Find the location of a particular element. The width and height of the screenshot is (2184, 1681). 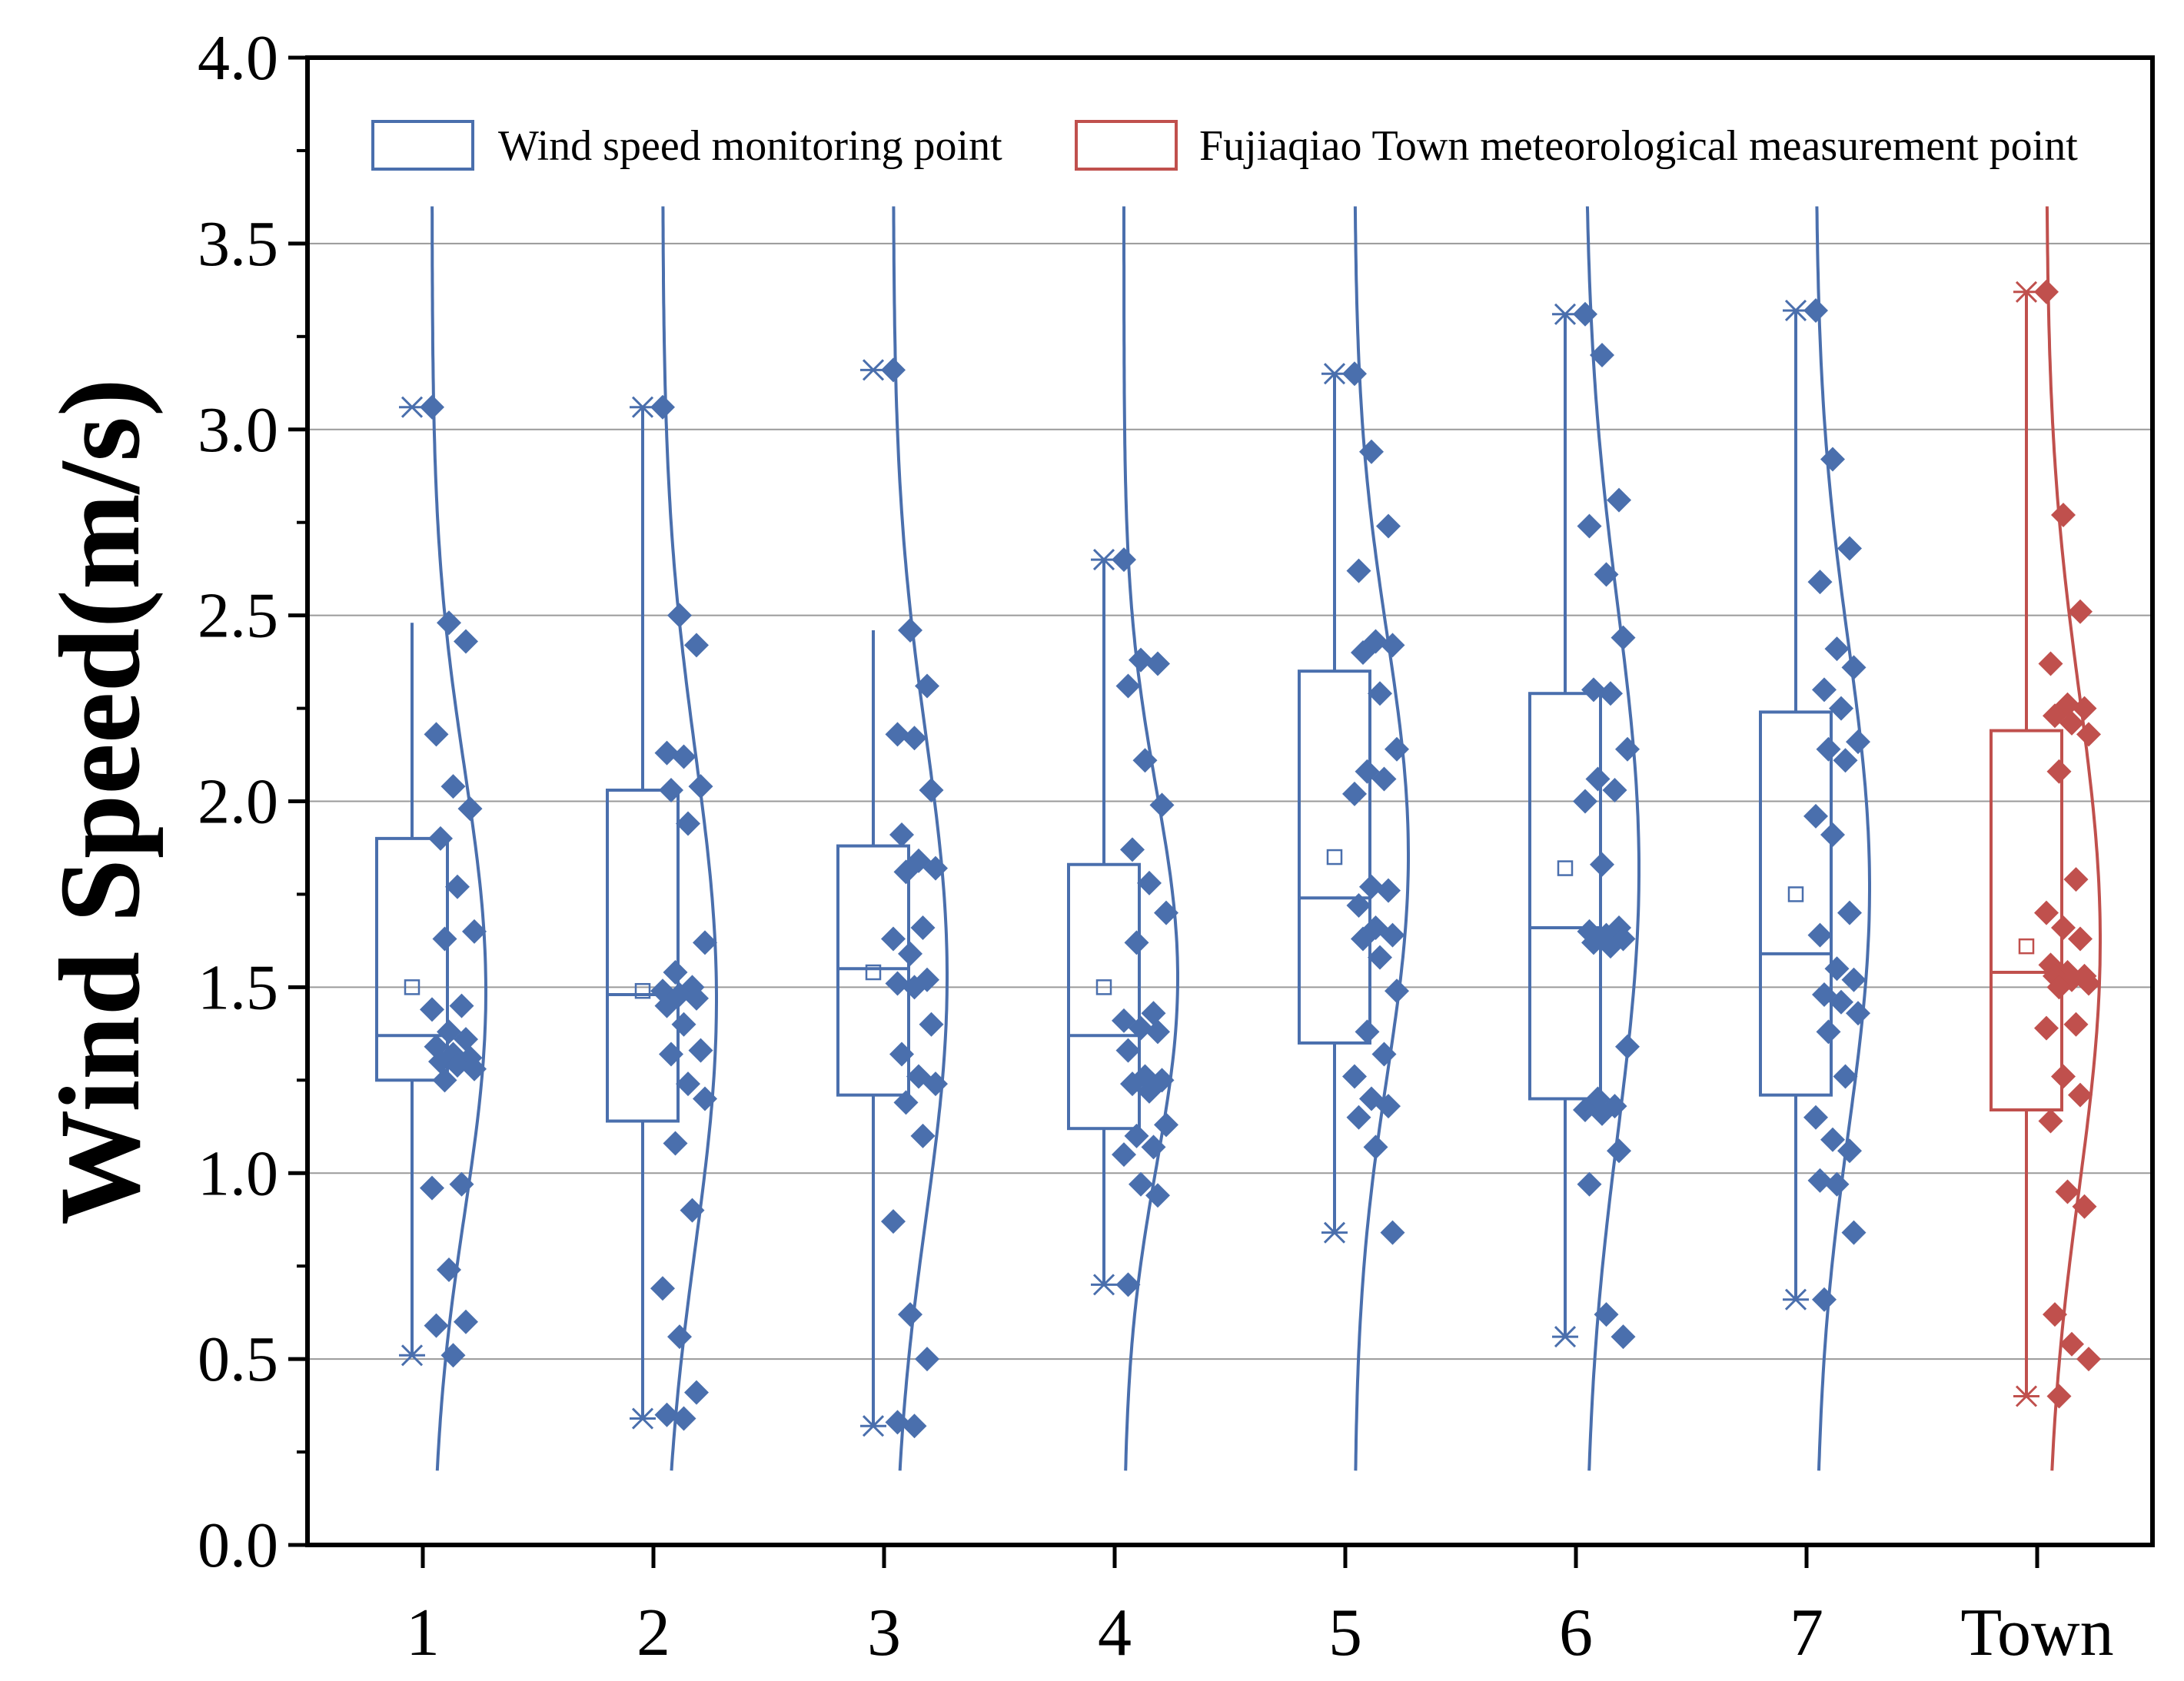

x-tick-label: 6 is located at coordinates (1576, 1633).